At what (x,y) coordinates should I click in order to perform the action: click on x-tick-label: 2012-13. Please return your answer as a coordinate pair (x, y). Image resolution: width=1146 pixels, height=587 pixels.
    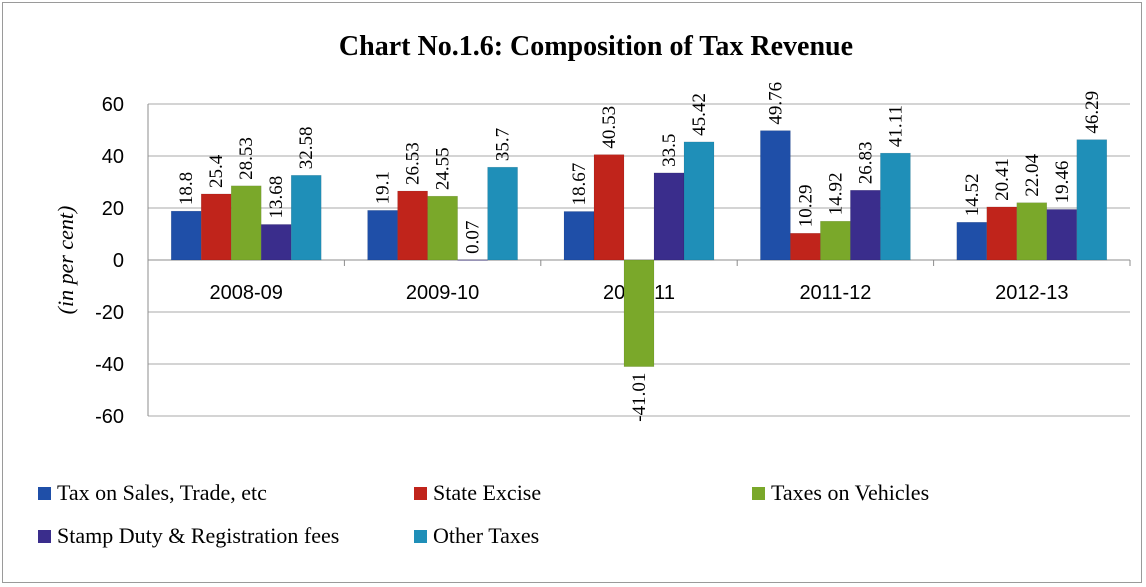
    Looking at the image, I should click on (1031, 293).